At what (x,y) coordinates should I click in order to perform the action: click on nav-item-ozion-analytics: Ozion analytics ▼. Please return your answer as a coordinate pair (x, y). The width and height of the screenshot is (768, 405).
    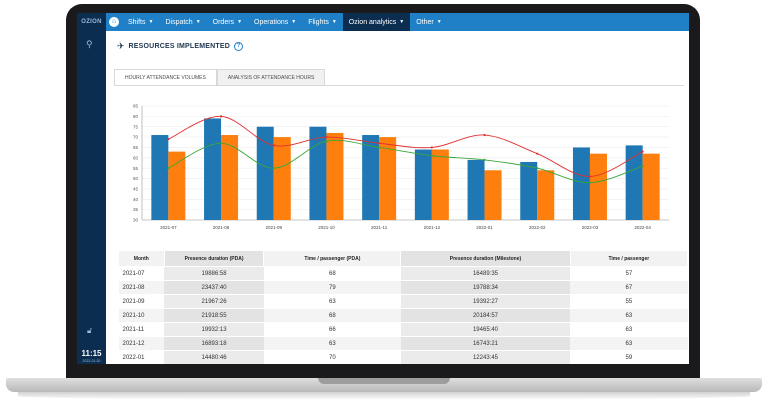
    Looking at the image, I should click on (376, 22).